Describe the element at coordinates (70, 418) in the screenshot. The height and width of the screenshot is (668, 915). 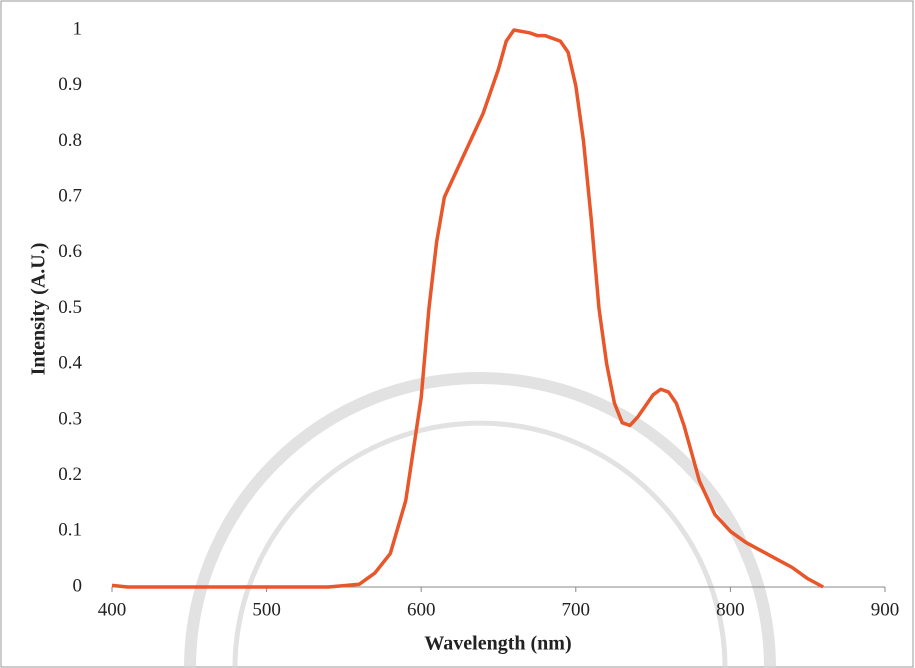
I see `y-tick-label: 0.3` at that location.